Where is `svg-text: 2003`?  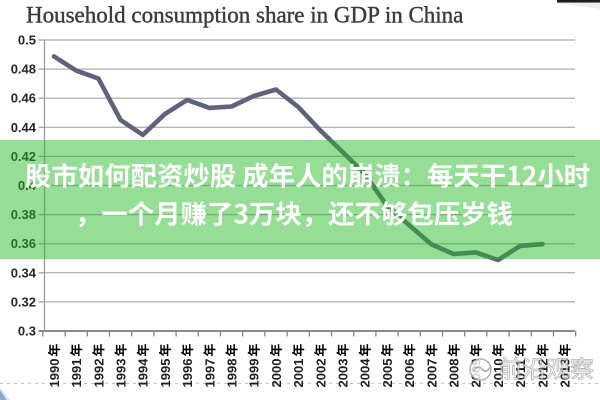
svg-text: 2003 is located at coordinates (343, 373).